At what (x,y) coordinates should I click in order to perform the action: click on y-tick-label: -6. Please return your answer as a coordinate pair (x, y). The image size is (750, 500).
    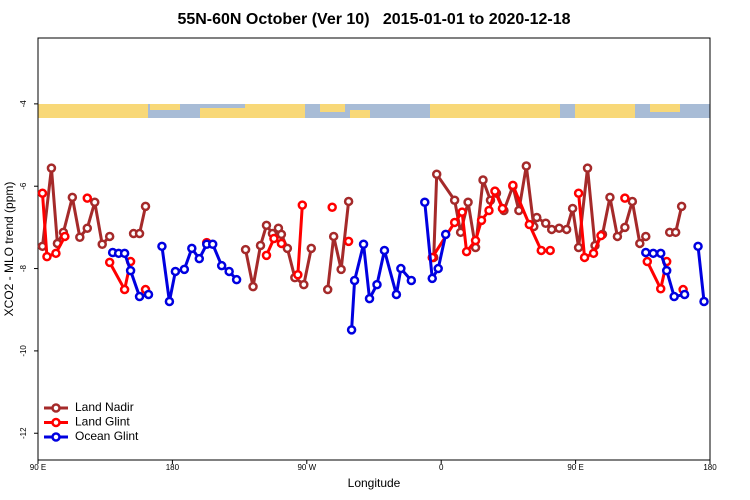
    Looking at the image, I should click on (23, 186).